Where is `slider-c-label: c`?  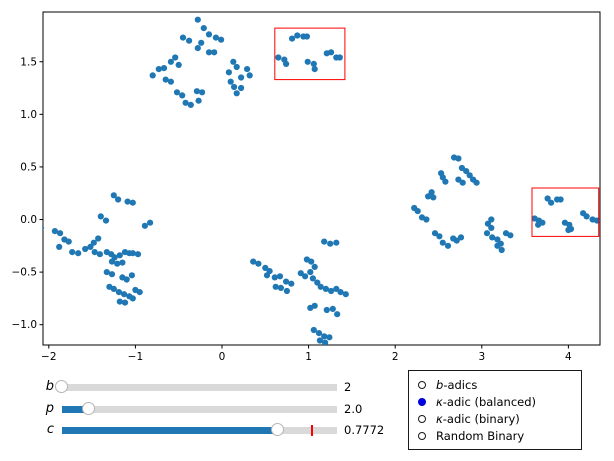
slider-c-label: c is located at coordinates (50, 429).